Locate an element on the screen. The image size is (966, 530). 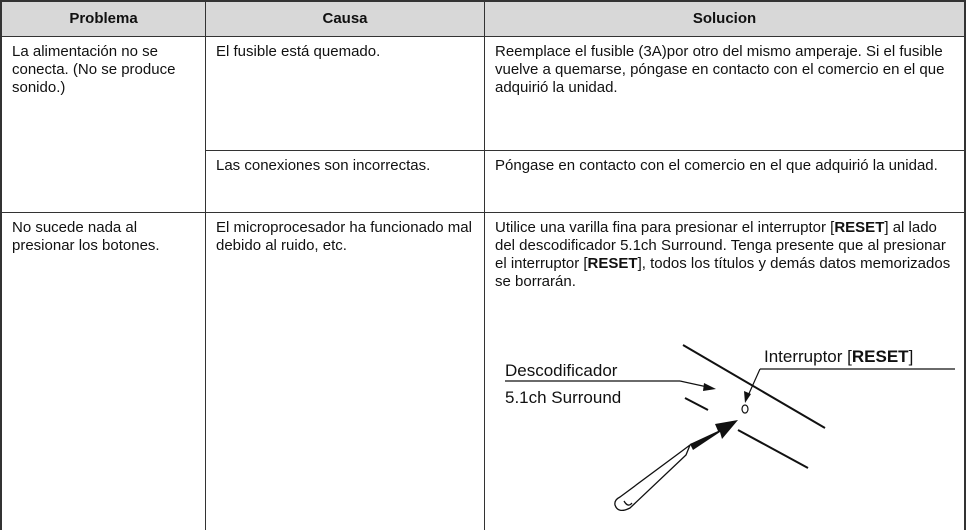
label: 5.1ch Surround is located at coordinates (563, 397).